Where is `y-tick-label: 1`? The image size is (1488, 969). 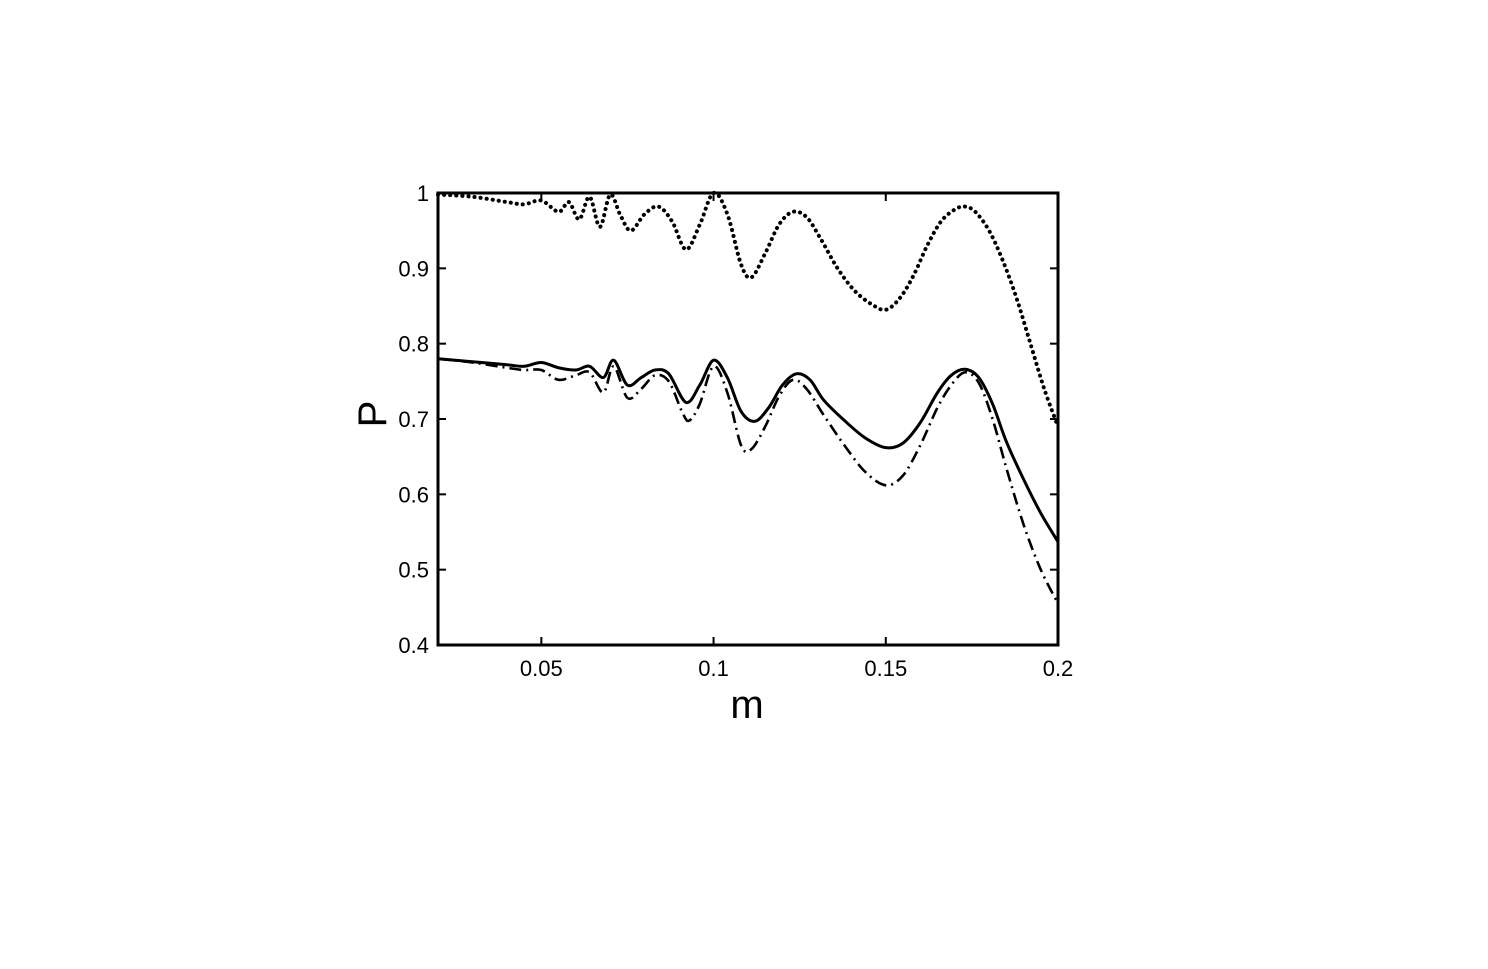
y-tick-label: 1 is located at coordinates (423, 193).